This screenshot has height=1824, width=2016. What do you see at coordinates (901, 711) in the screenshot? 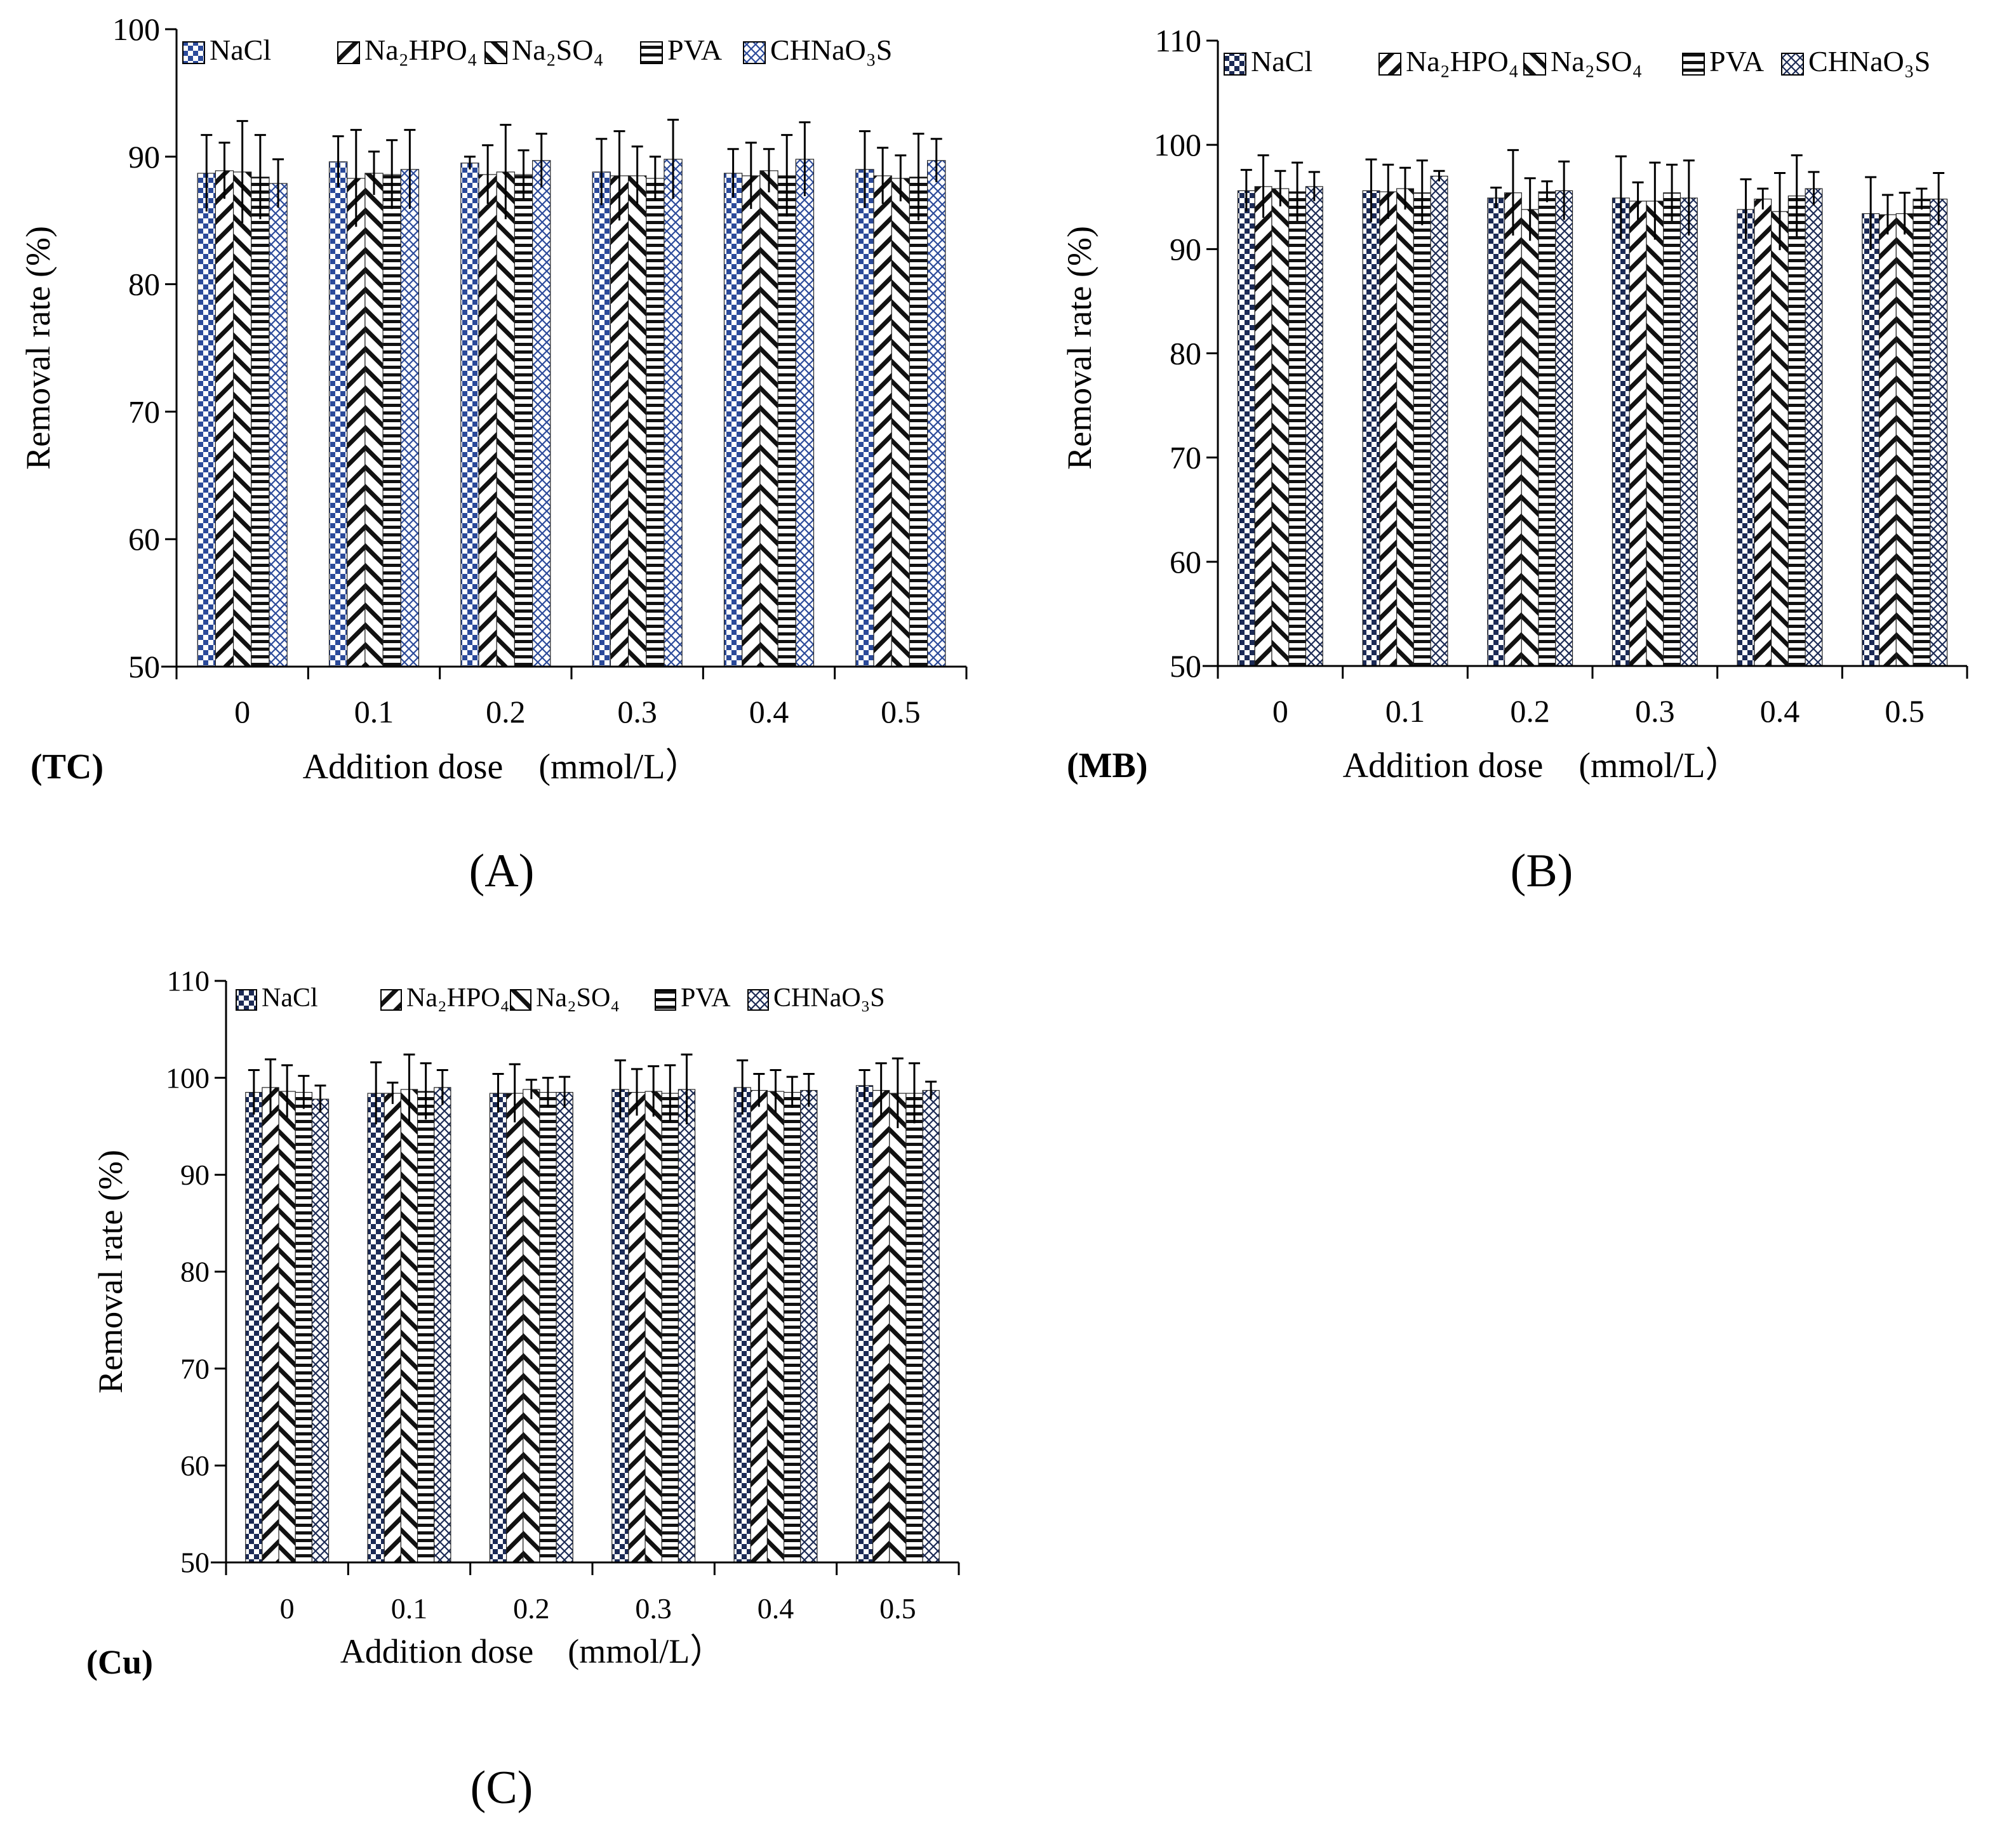
I see `x-tick-label: 0.5` at bounding box center [901, 711].